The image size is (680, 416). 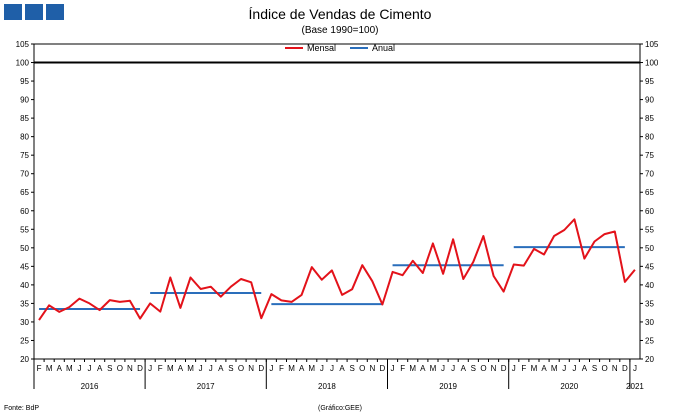 What do you see at coordinates (635, 386) in the screenshot?
I see `x-year-label: 2021` at bounding box center [635, 386].